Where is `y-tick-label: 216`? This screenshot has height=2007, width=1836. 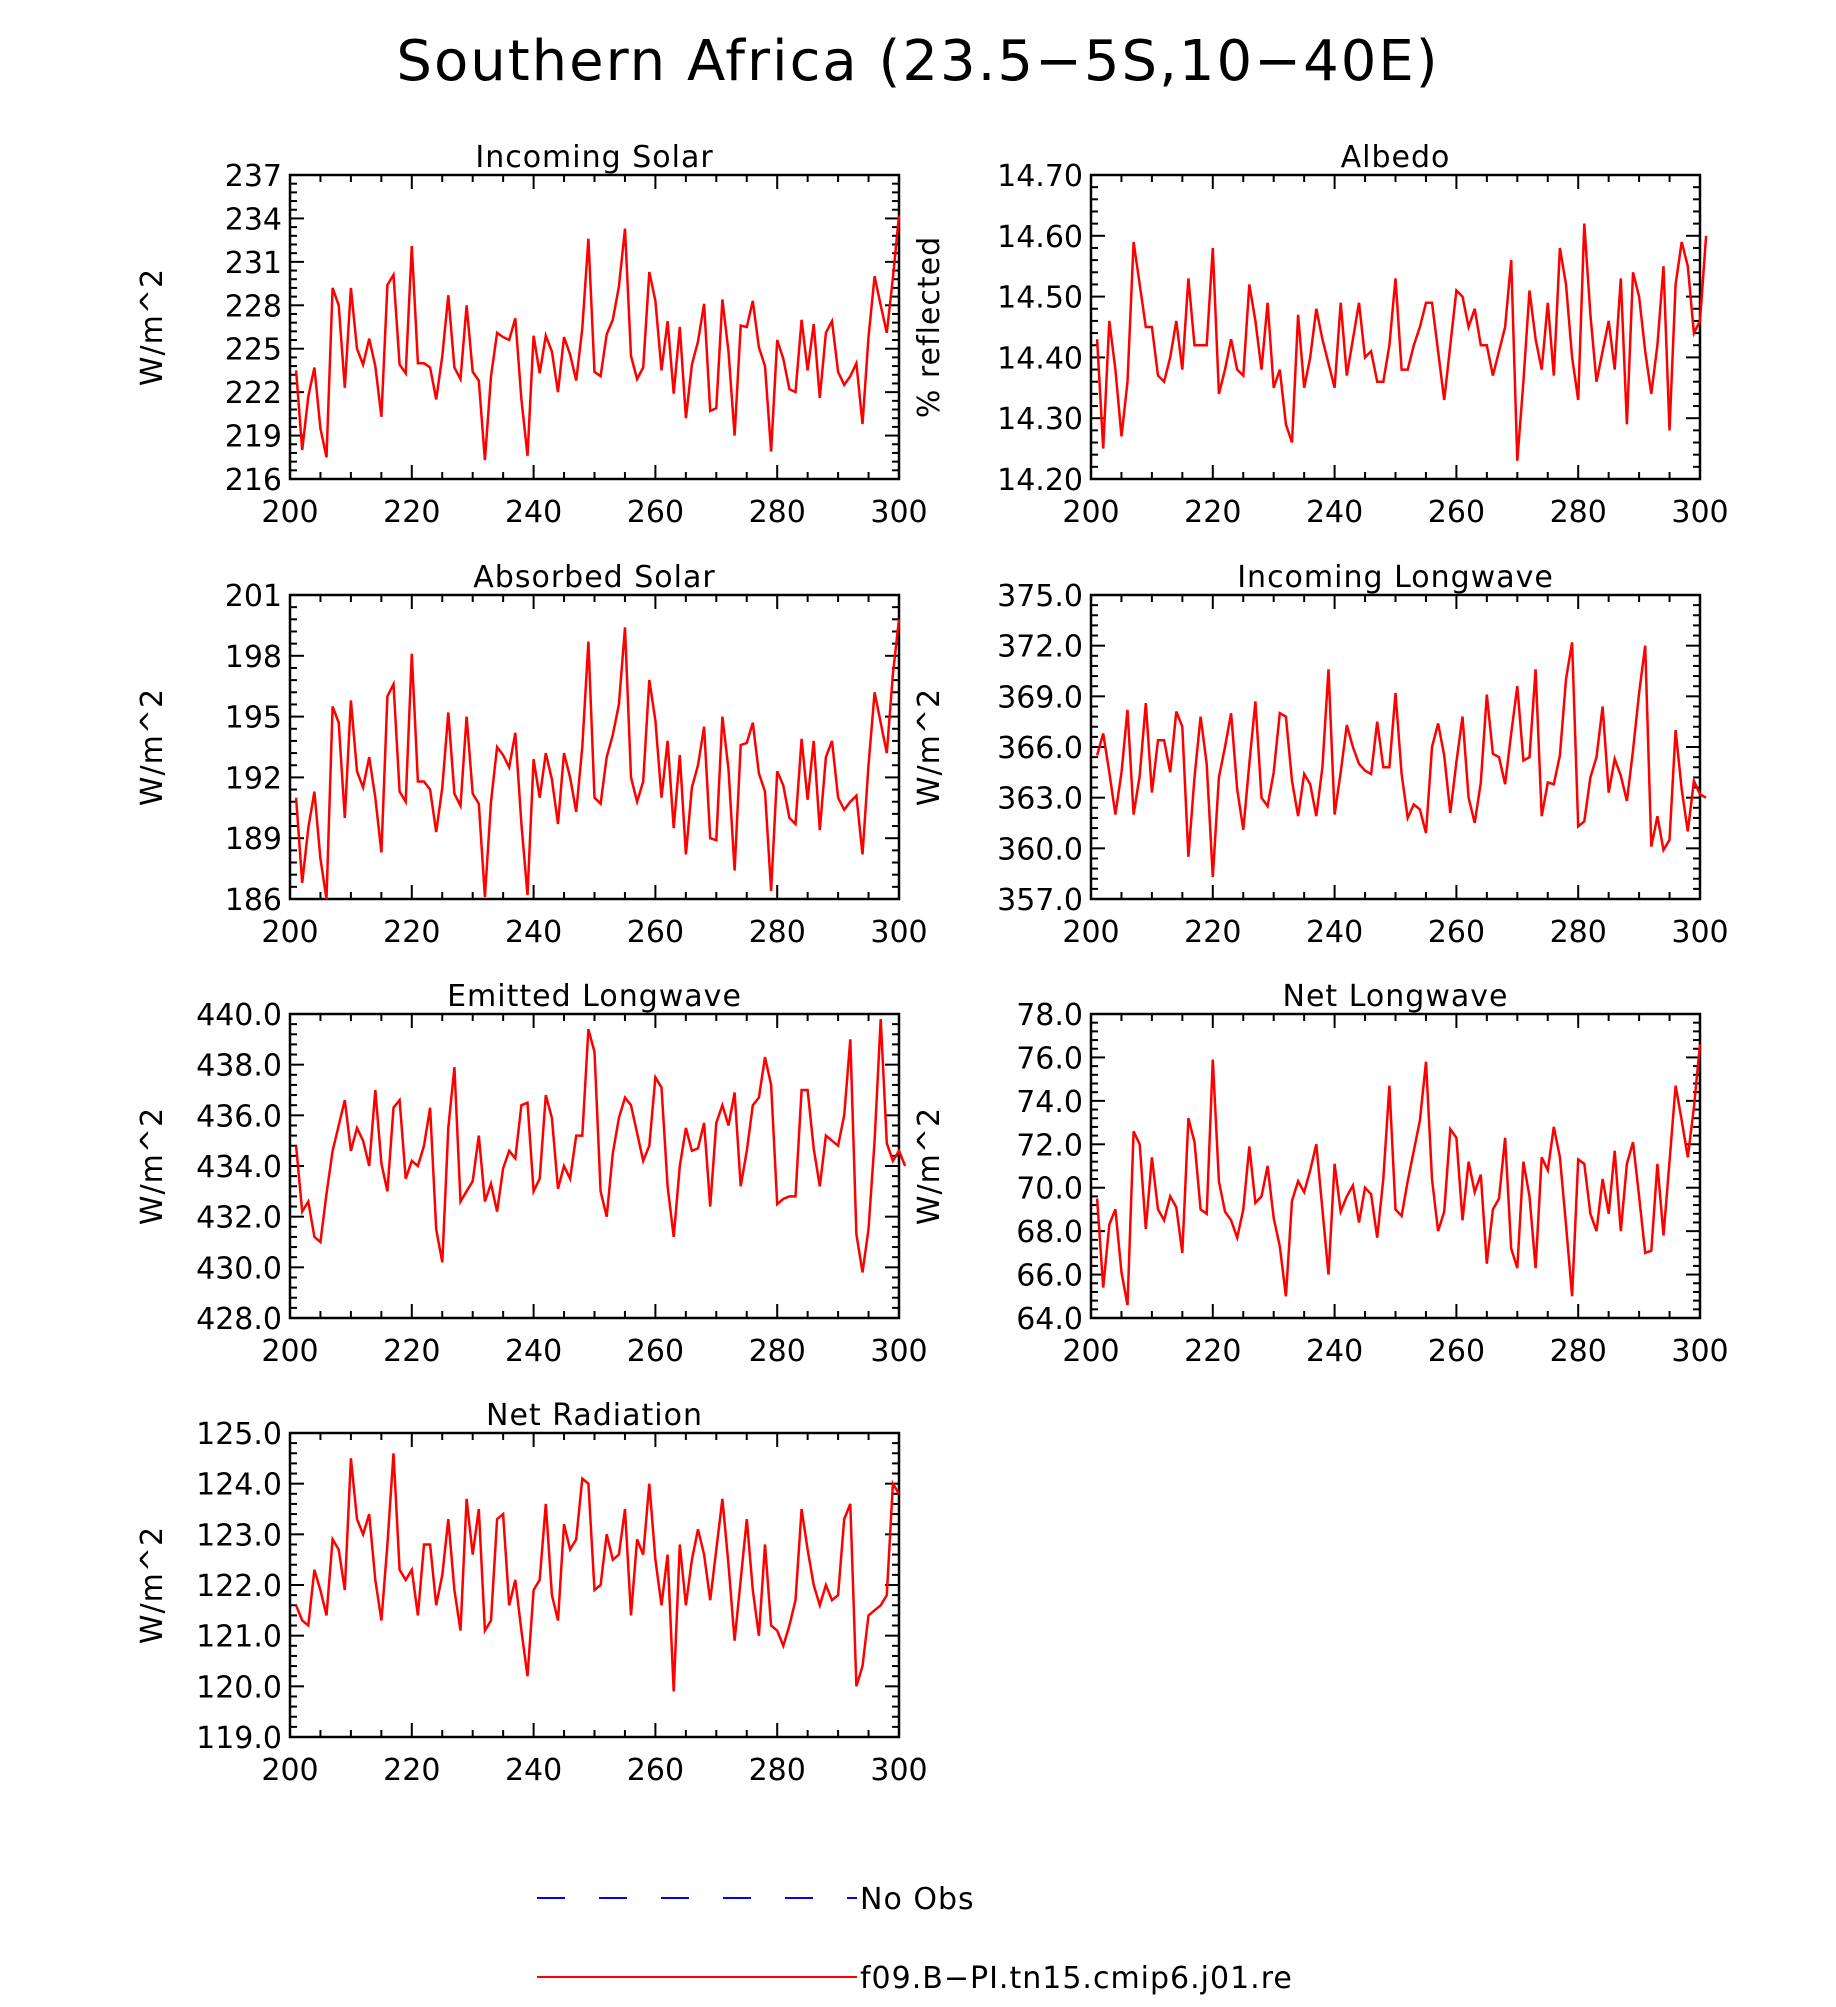
y-tick-label: 216 is located at coordinates (253, 480).